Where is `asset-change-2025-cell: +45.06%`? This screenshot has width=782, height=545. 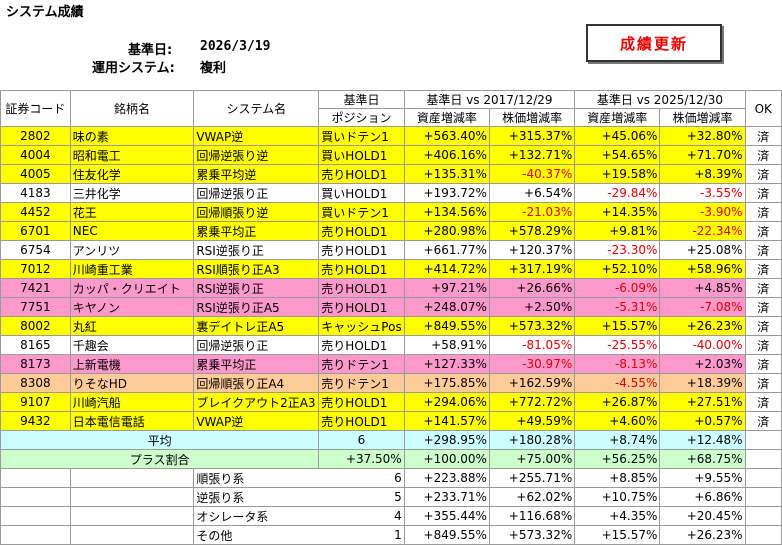 asset-change-2025-cell: +45.06% is located at coordinates (617, 136).